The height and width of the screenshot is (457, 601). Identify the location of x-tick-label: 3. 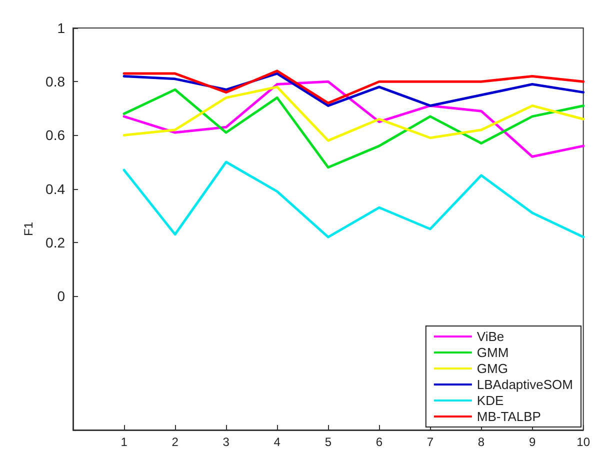
(226, 442).